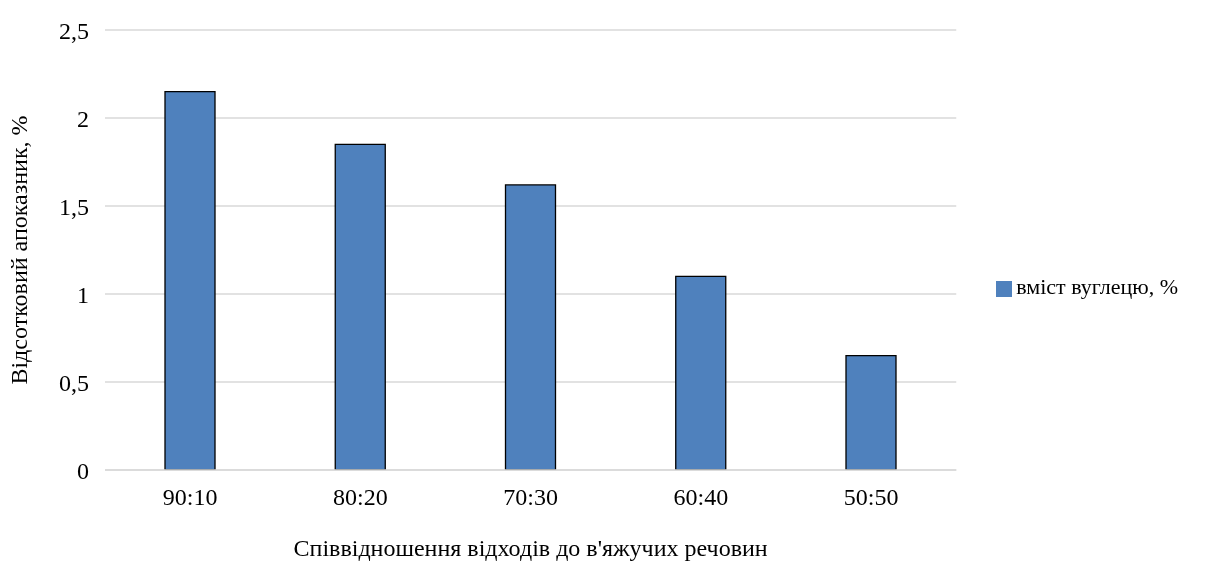 This screenshot has height=574, width=1217. What do you see at coordinates (83, 470) in the screenshot?
I see `y-tick-label: 0` at bounding box center [83, 470].